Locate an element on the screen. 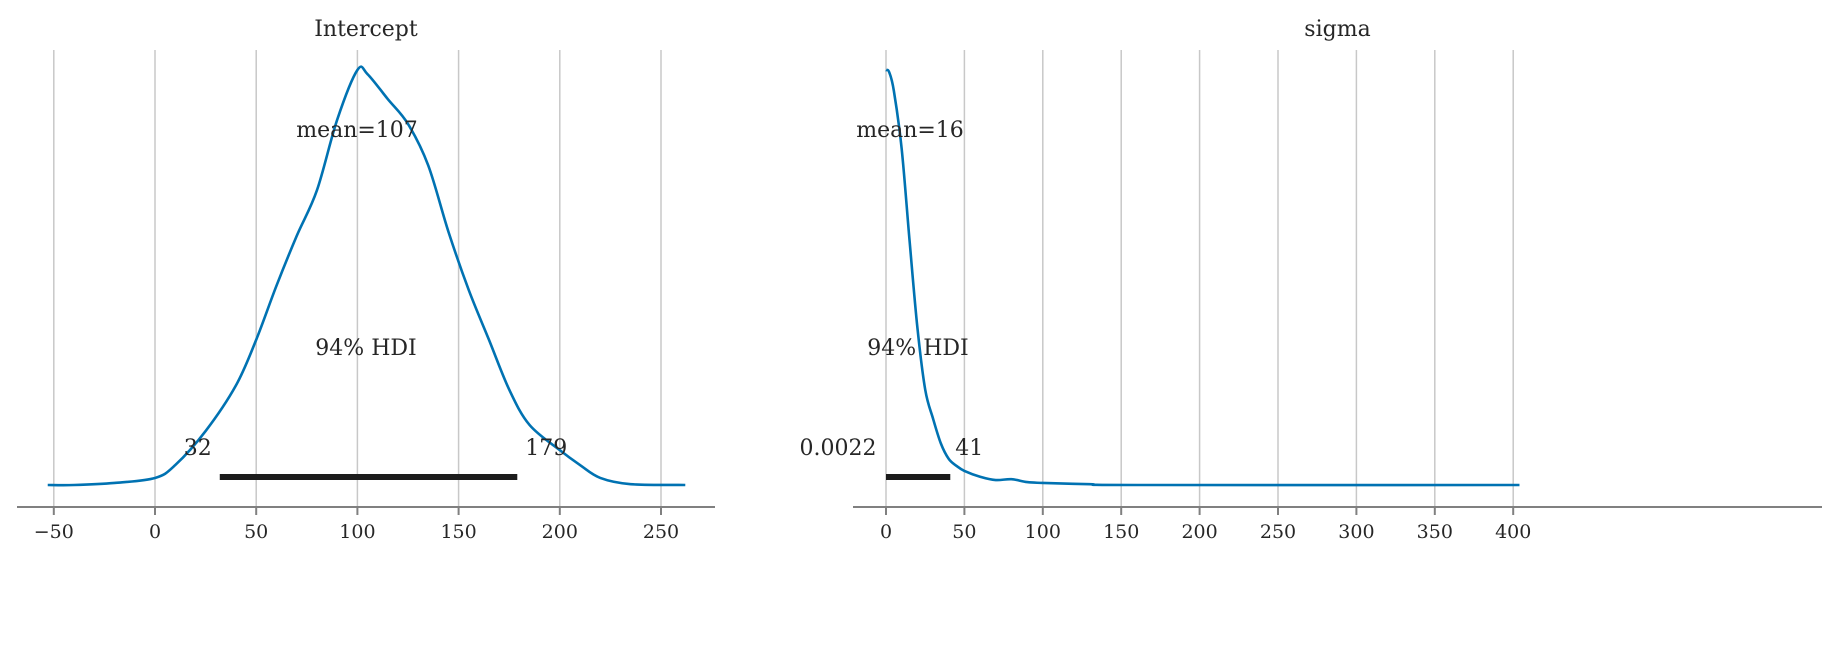 The height and width of the screenshot is (650, 1822). hdi-low-label: 0.0022 is located at coordinates (838, 448).